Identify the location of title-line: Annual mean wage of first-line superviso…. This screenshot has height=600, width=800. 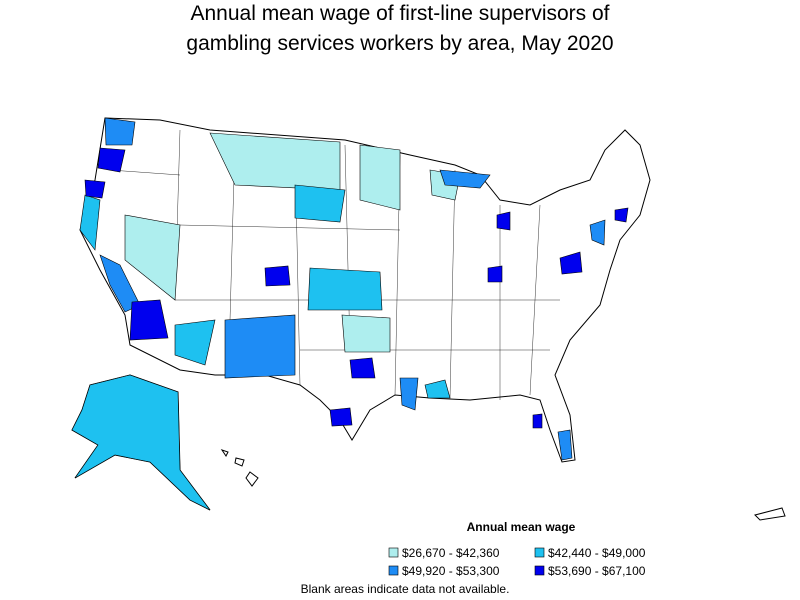
(399, 13).